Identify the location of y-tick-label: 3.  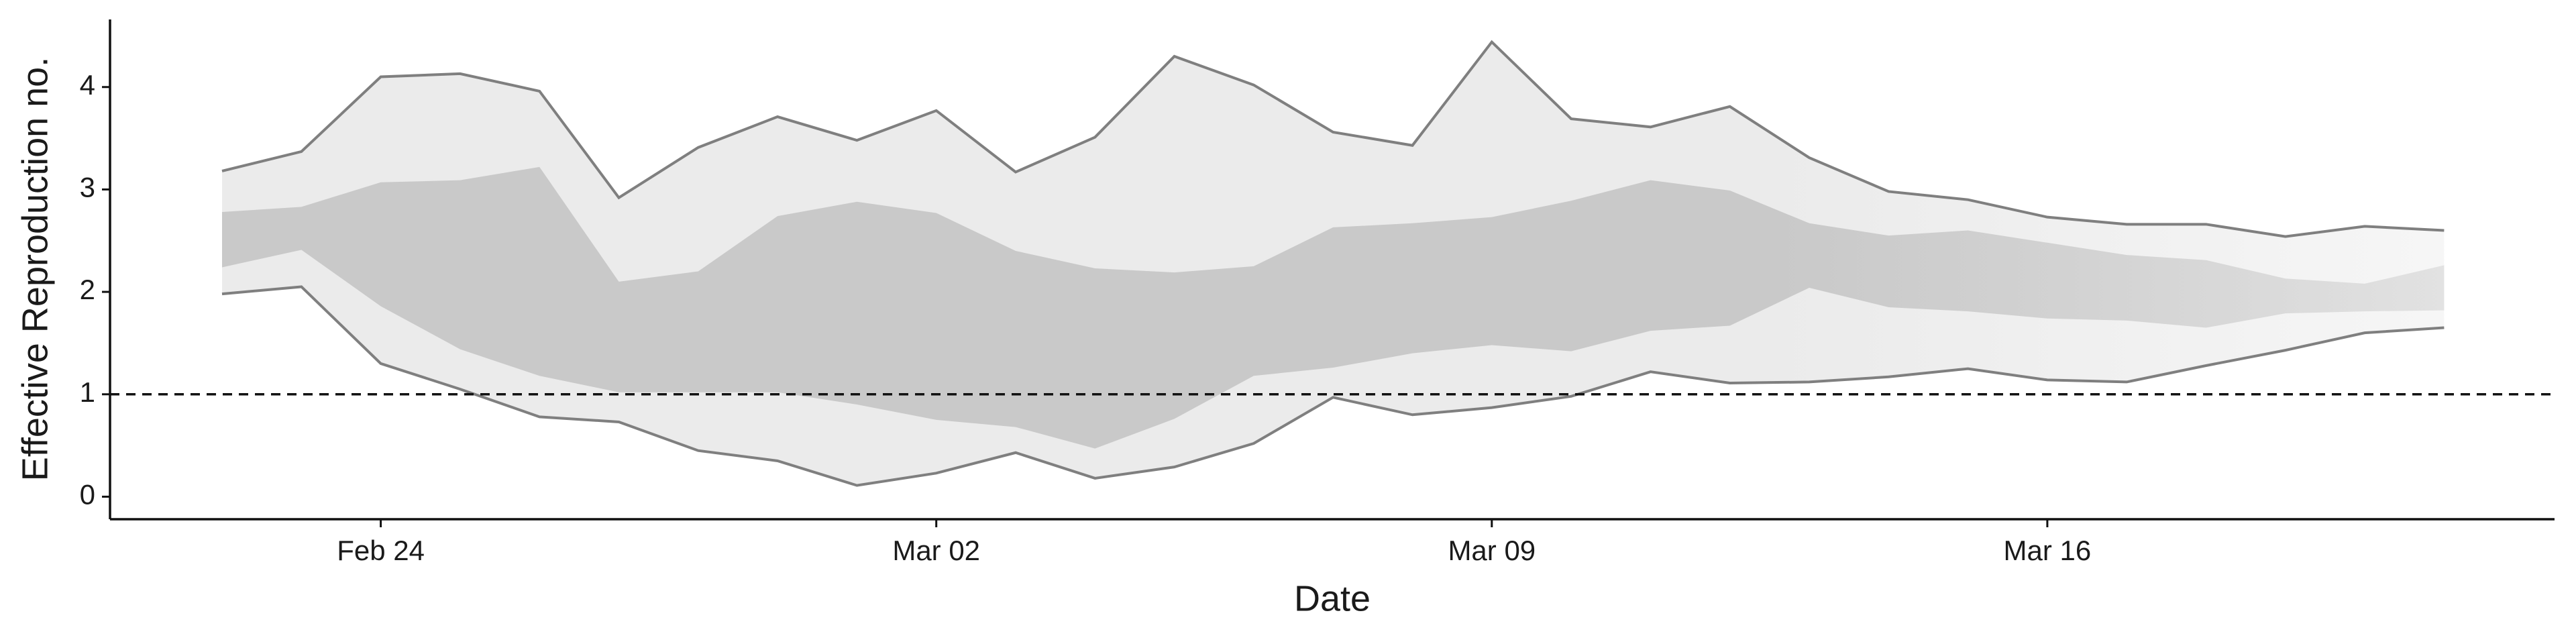
(87, 187).